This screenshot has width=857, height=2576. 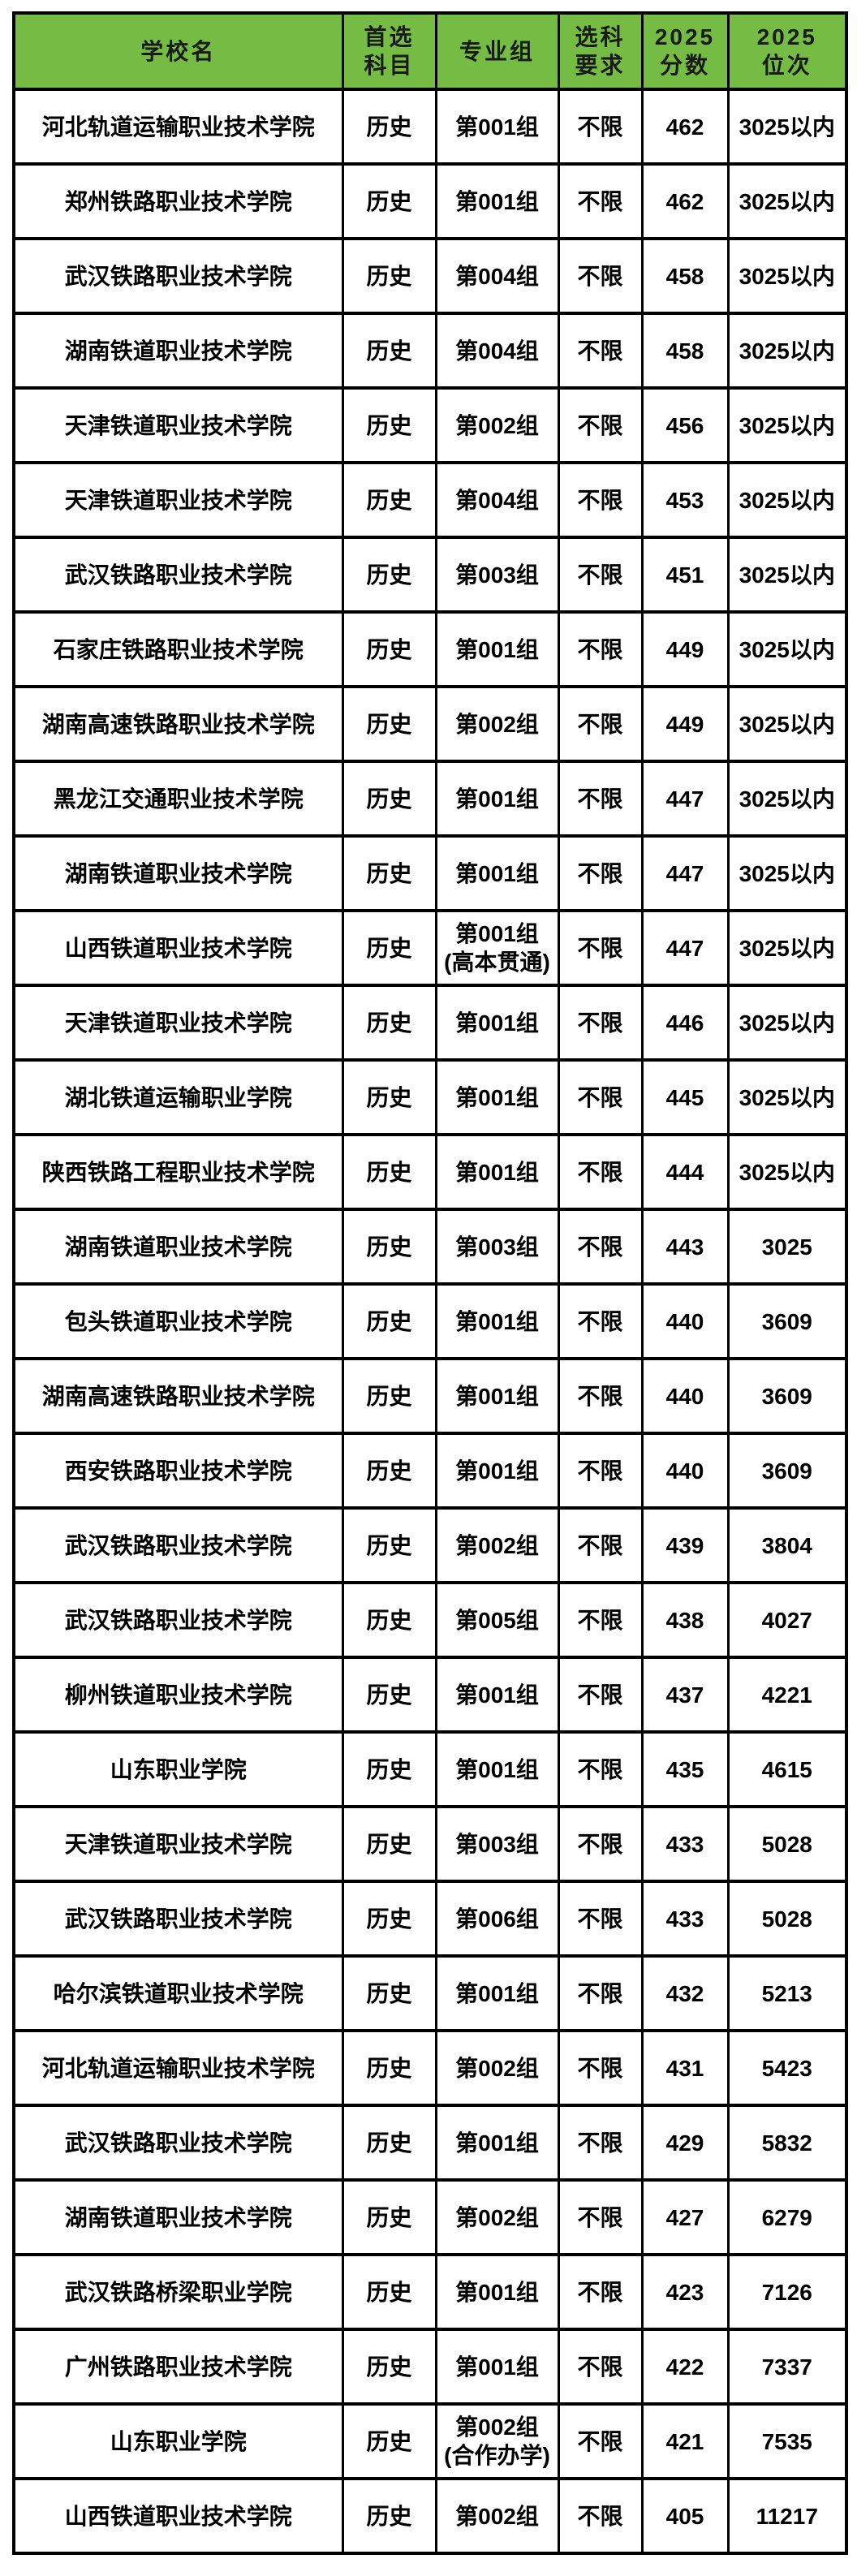 I want to click on table-row: 武汉铁路职业技术学院 历史 第004组 不限 458 3025以内, so click(x=430, y=276).